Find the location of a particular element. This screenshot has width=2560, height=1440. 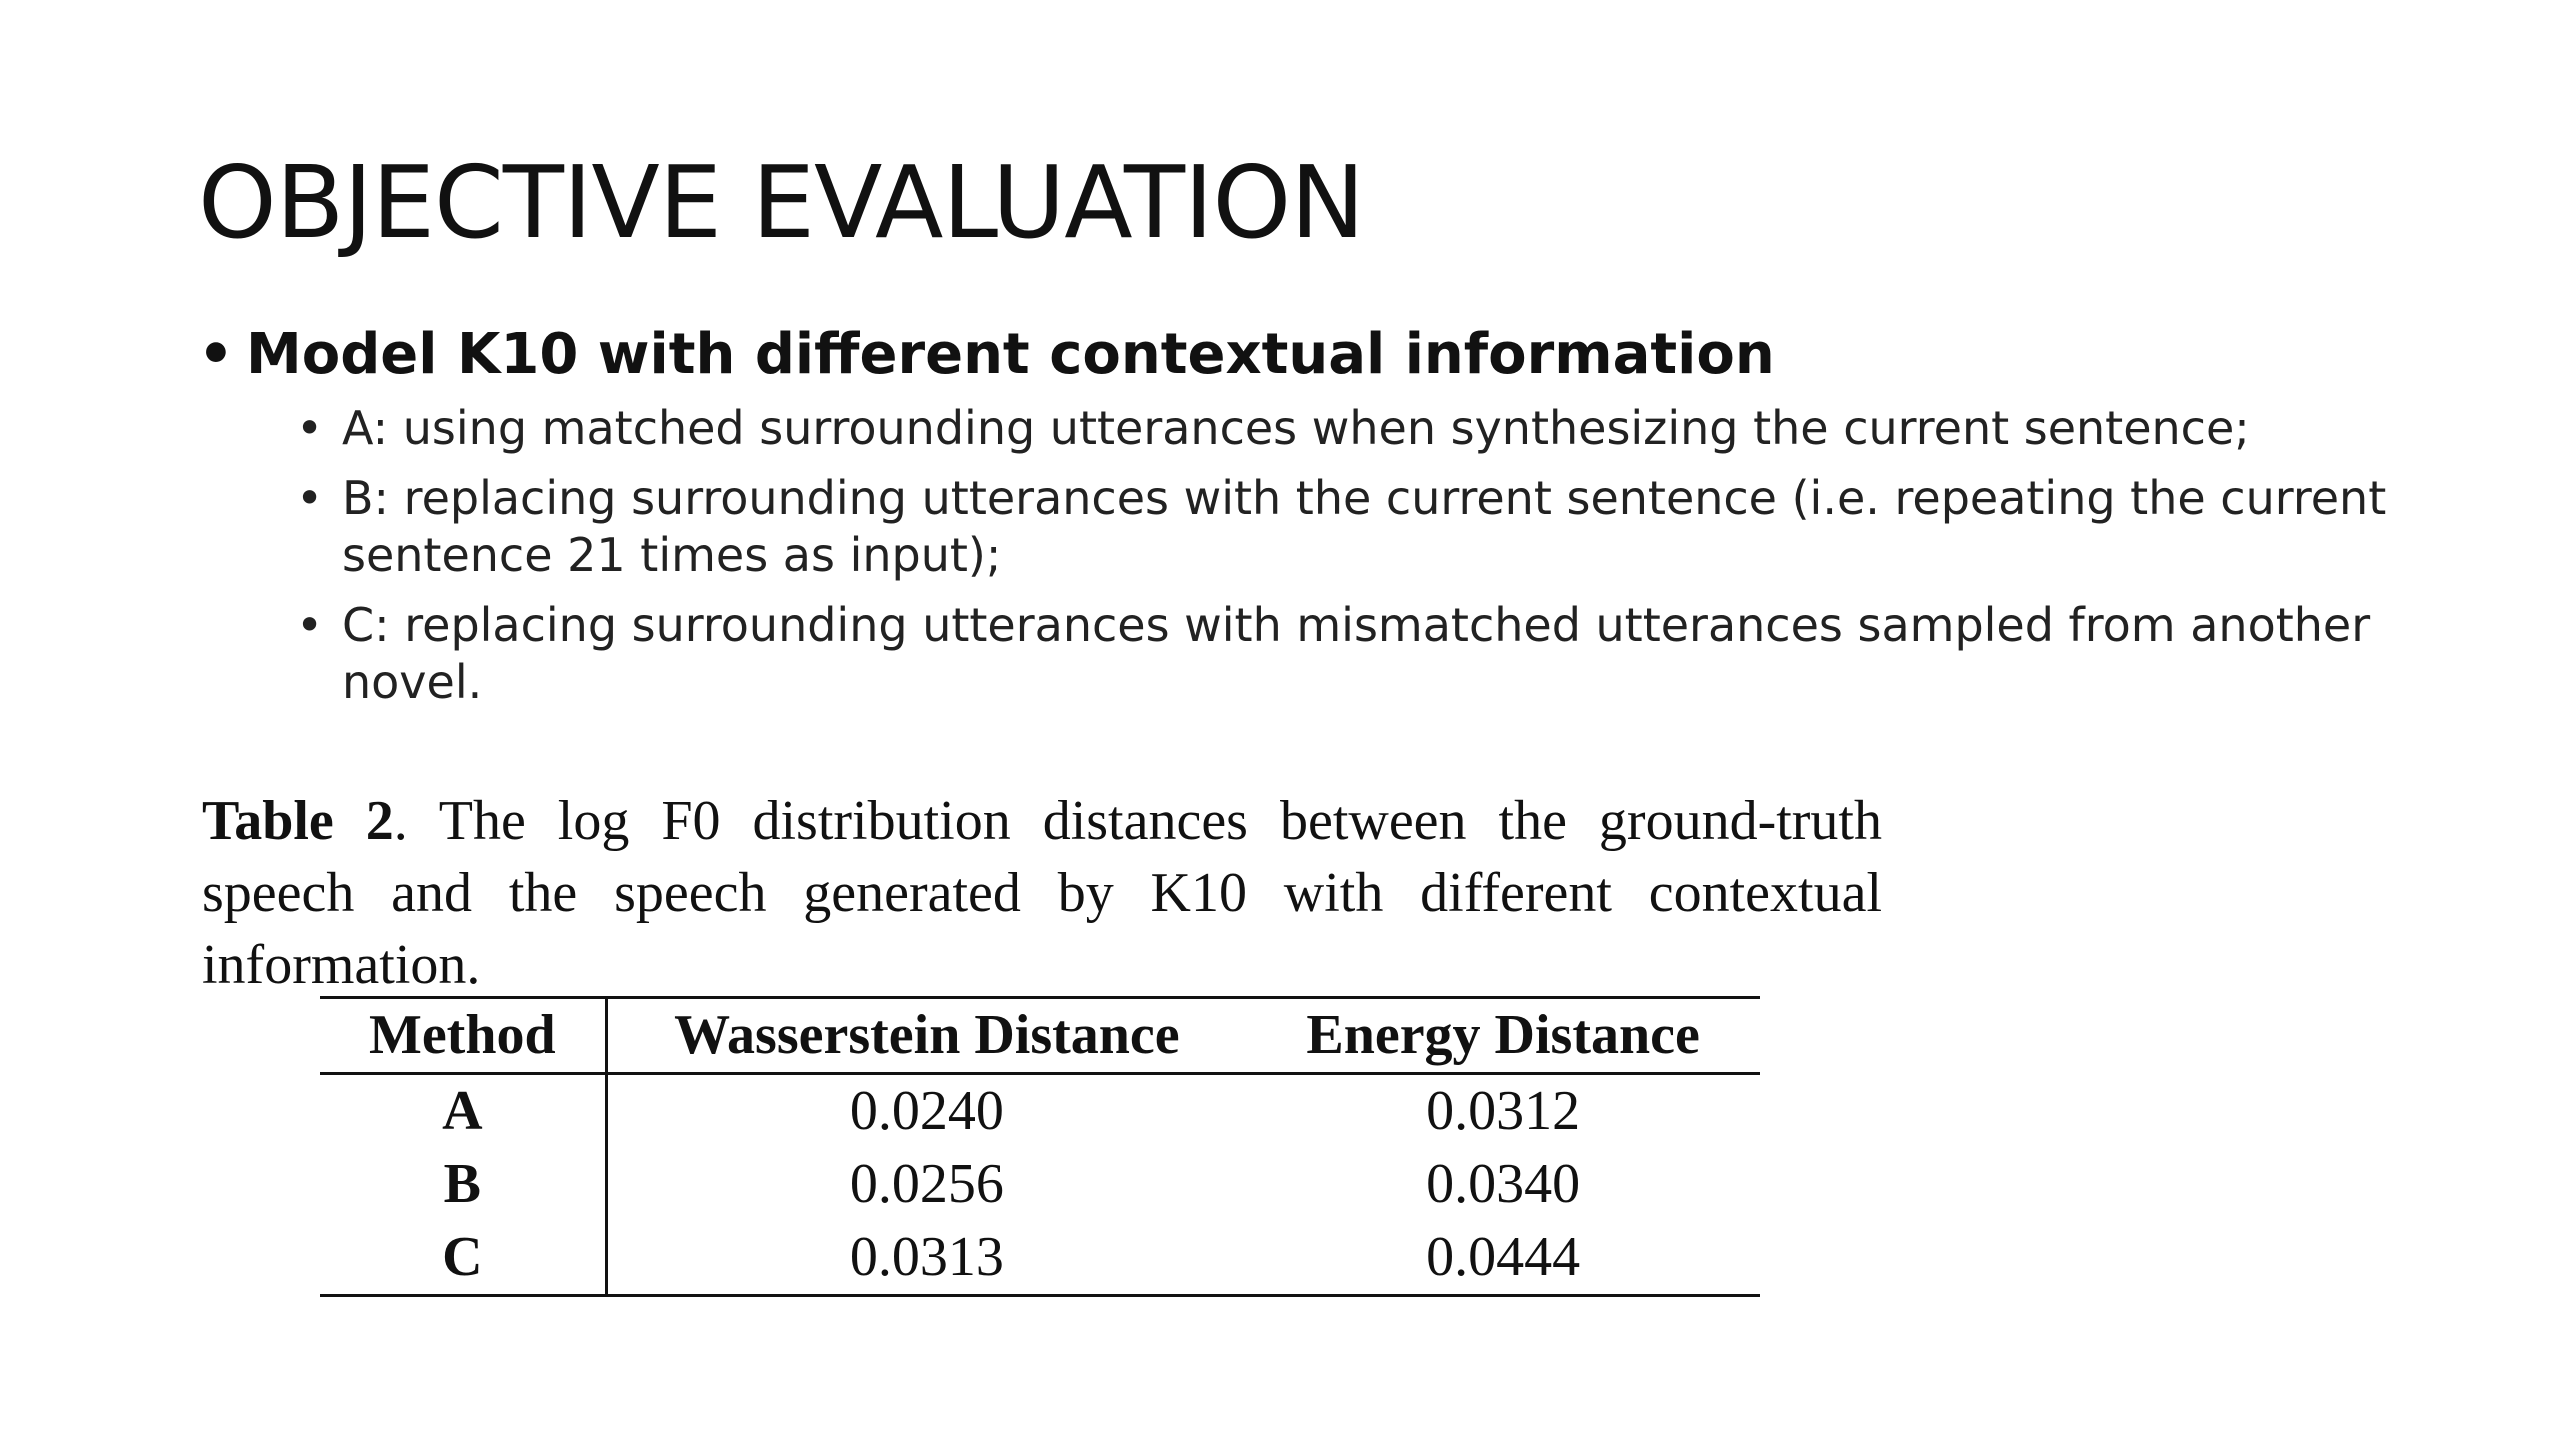

table-row: A 0.0240 0.0312 is located at coordinates (1040, 1110).